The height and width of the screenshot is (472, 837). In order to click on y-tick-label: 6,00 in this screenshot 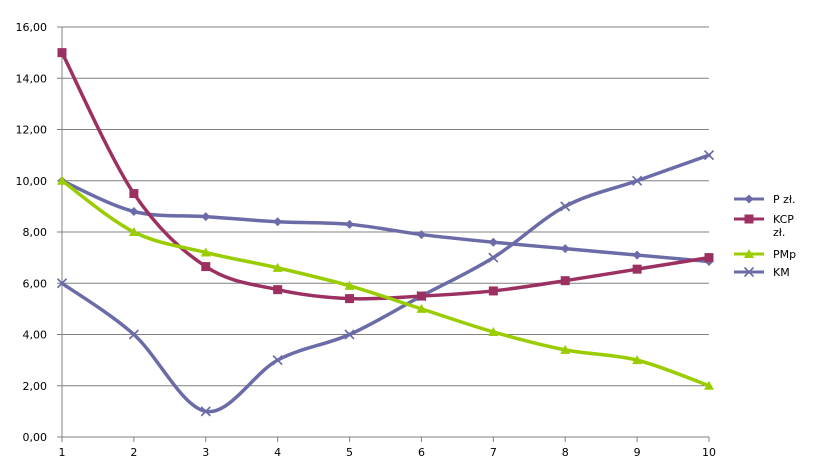, I will do `click(35, 283)`.